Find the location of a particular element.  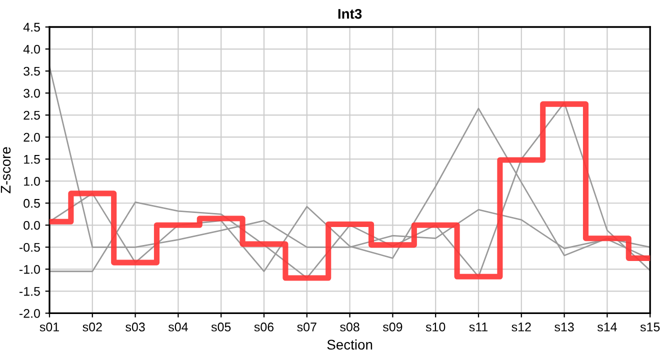

y-tick-label: 3.5 is located at coordinates (32, 71).